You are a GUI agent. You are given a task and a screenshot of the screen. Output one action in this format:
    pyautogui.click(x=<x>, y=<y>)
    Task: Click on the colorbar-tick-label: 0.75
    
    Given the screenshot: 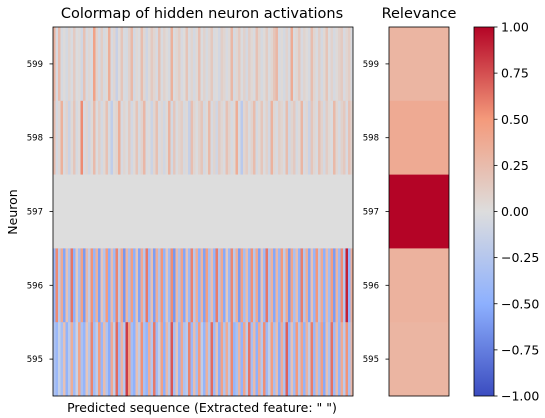 What is the action you would take?
    pyautogui.click(x=515, y=73)
    